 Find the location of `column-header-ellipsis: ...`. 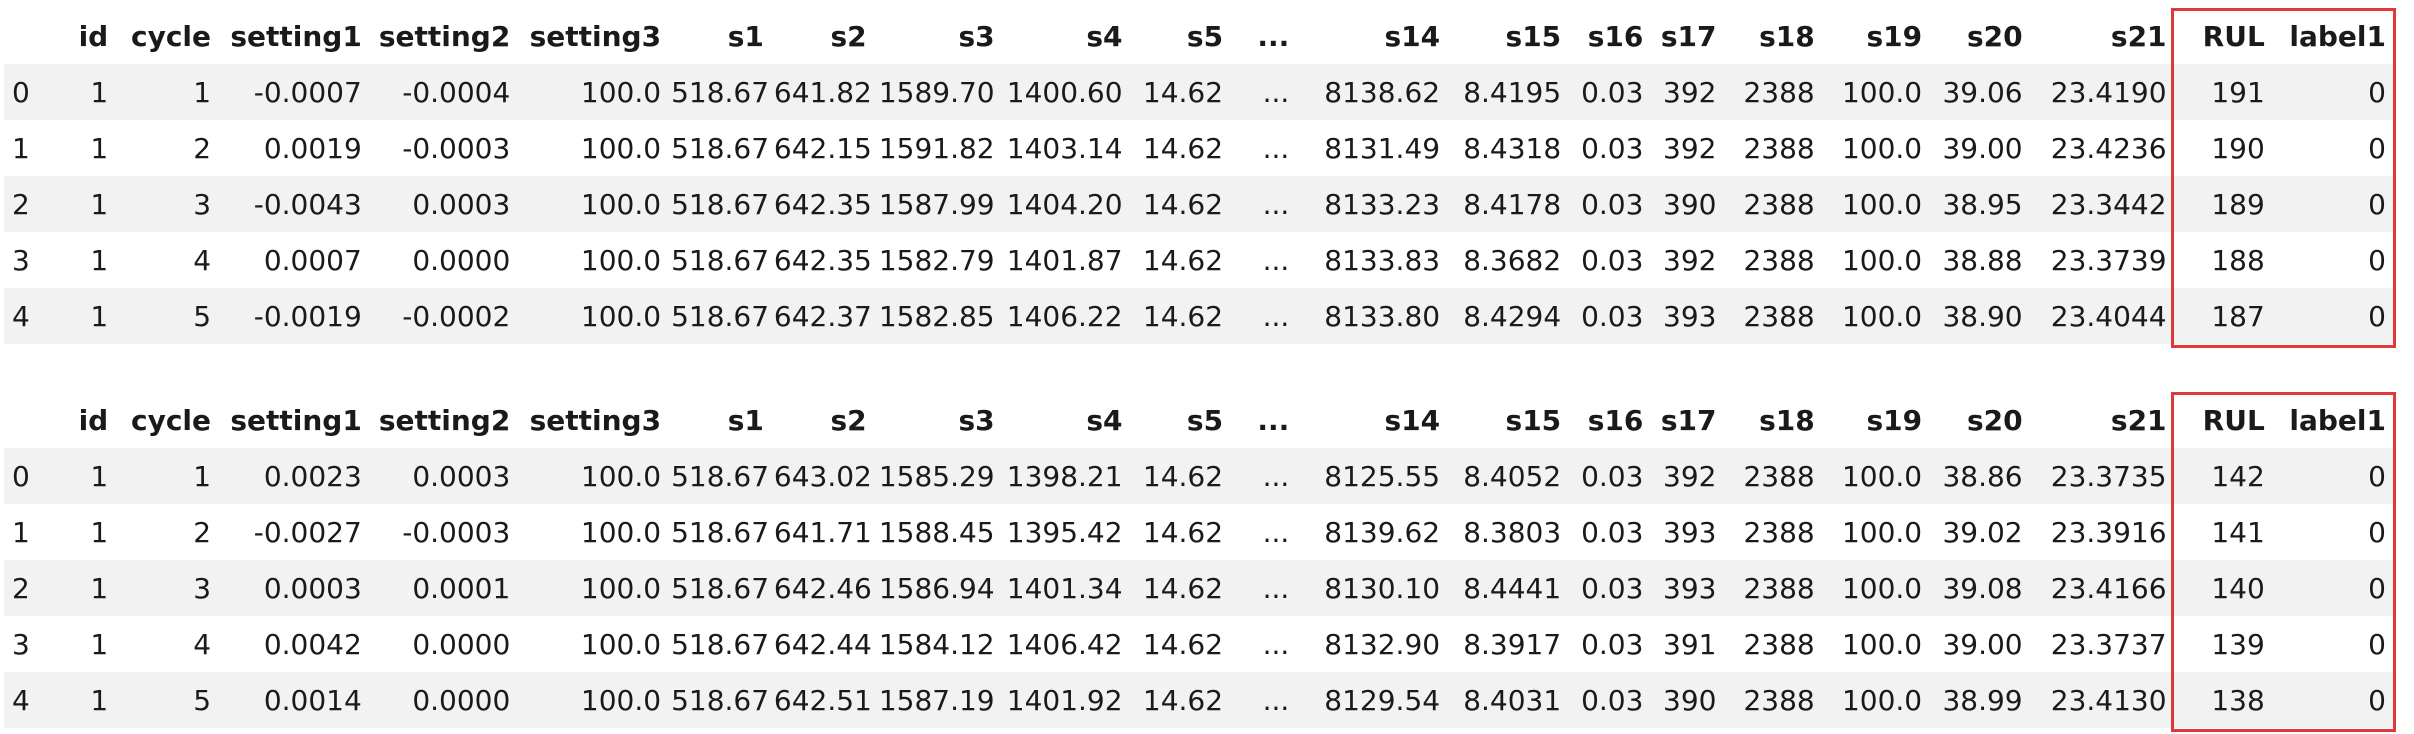

column-header-ellipsis: ... is located at coordinates (1273, 420).